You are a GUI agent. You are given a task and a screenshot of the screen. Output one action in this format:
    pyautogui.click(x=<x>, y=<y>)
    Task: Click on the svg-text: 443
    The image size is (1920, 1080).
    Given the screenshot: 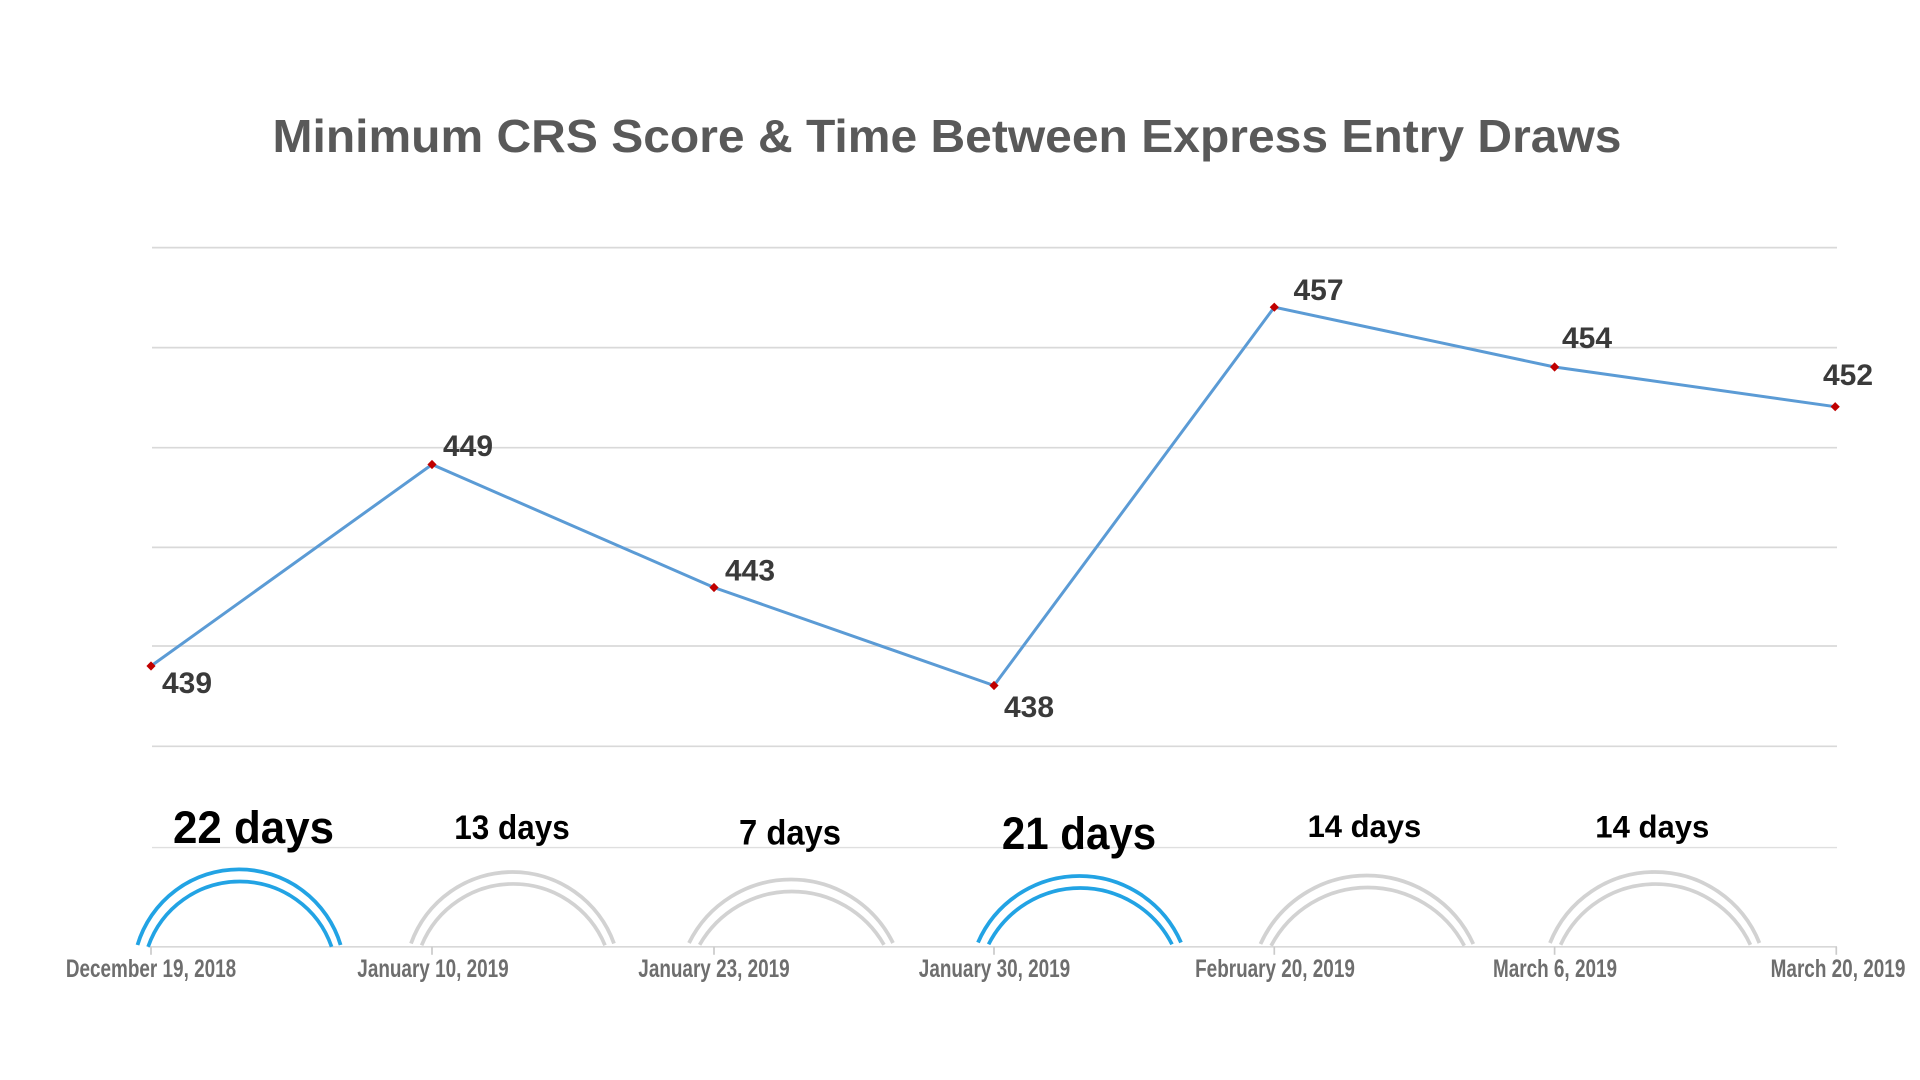 What is the action you would take?
    pyautogui.click(x=750, y=571)
    